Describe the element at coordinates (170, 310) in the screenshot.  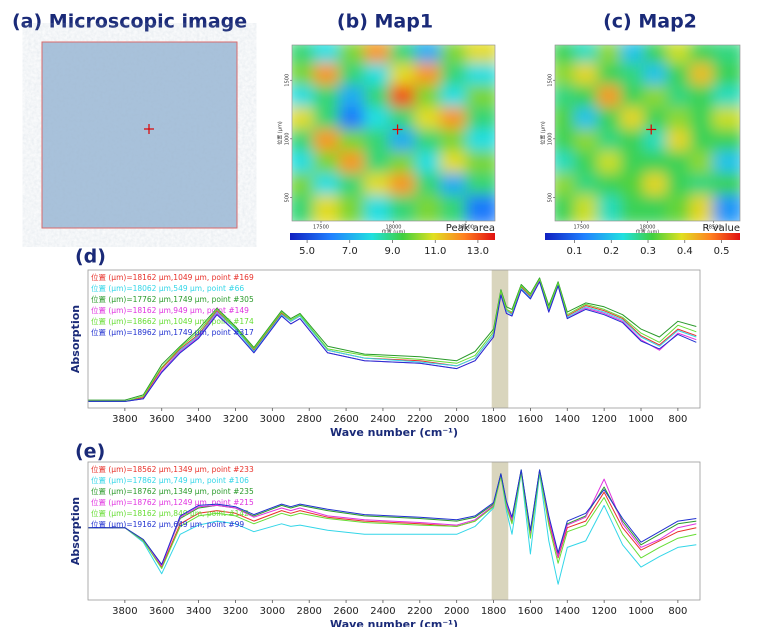
I see `legend-entry: 位置 (μm)=18162 μm,949 μm, point #149` at that location.